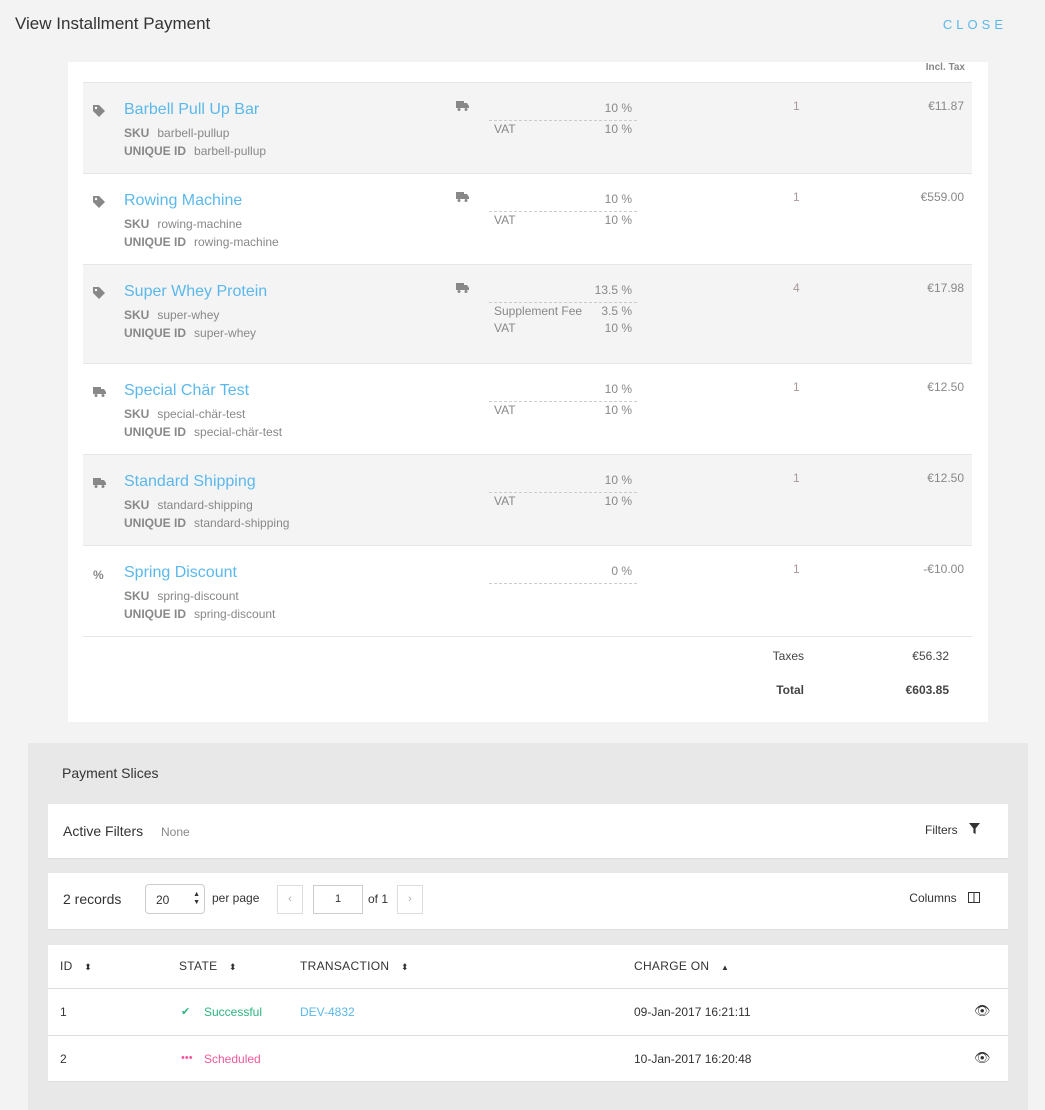  Describe the element at coordinates (974, 24) in the screenshot. I see `close-button: CLOSE` at that location.